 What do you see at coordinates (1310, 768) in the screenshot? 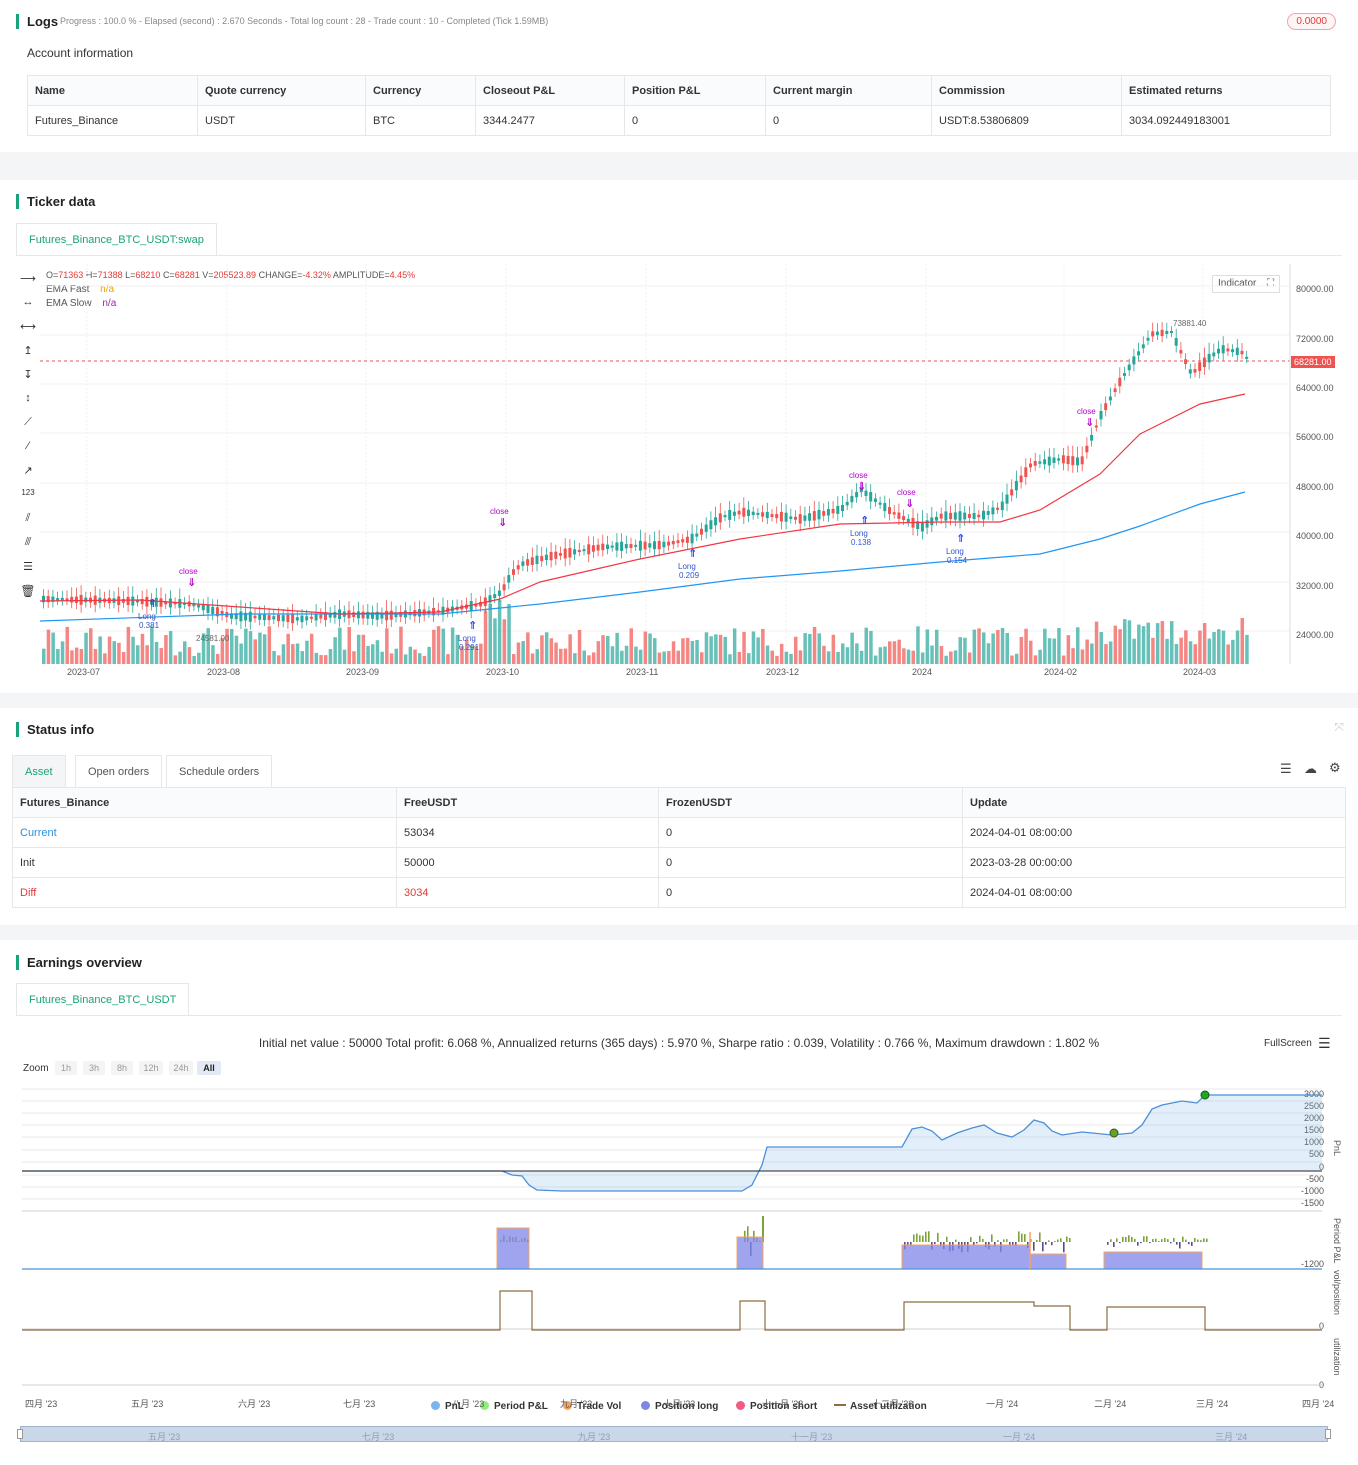
I see `cloud-download-icon: ☁` at bounding box center [1310, 768].